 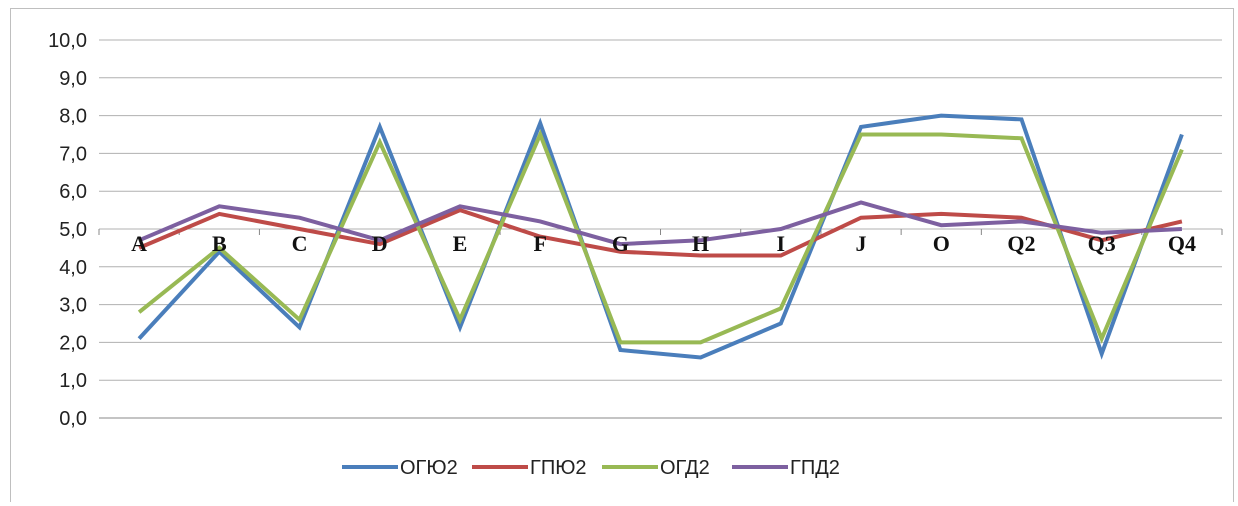 What do you see at coordinates (73, 154) in the screenshot?
I see `y-tick-label: 7,0` at bounding box center [73, 154].